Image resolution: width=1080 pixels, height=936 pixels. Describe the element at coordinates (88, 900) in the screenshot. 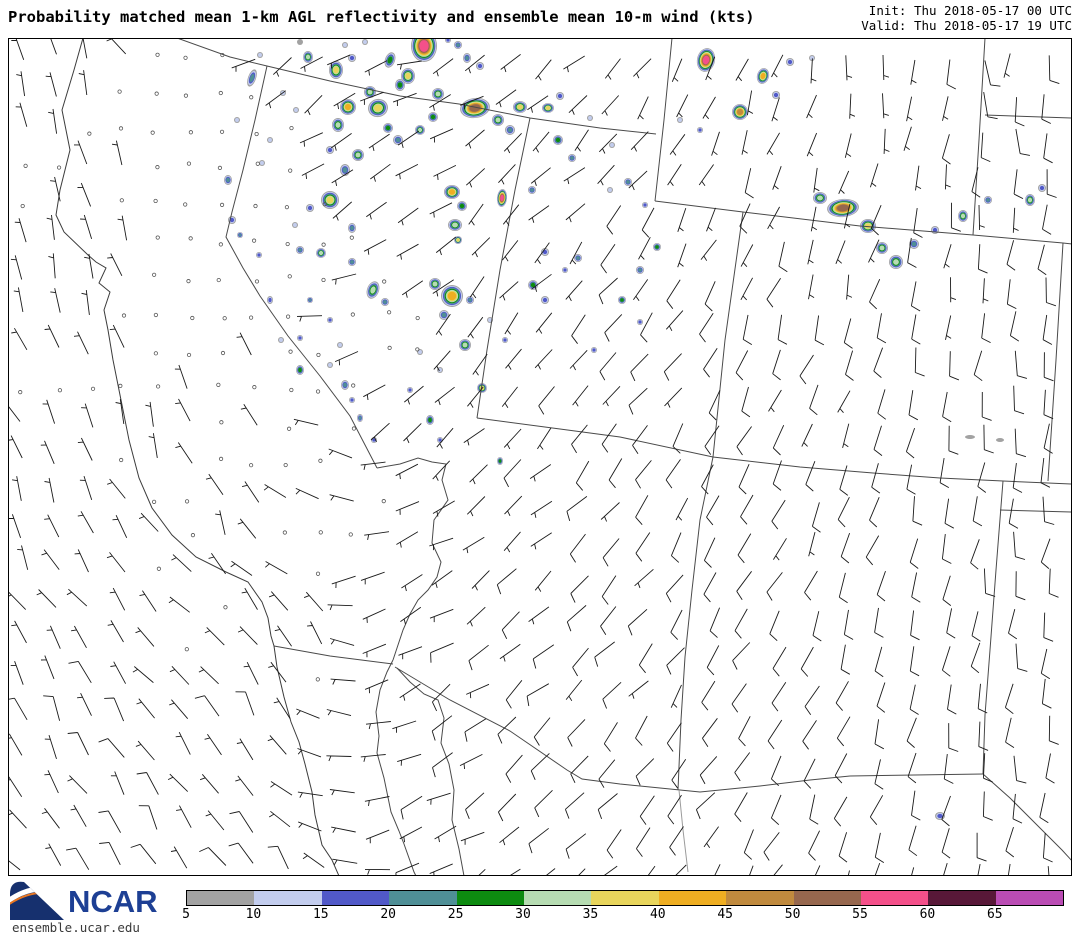

I see `ncar-logo: NCAR` at that location.